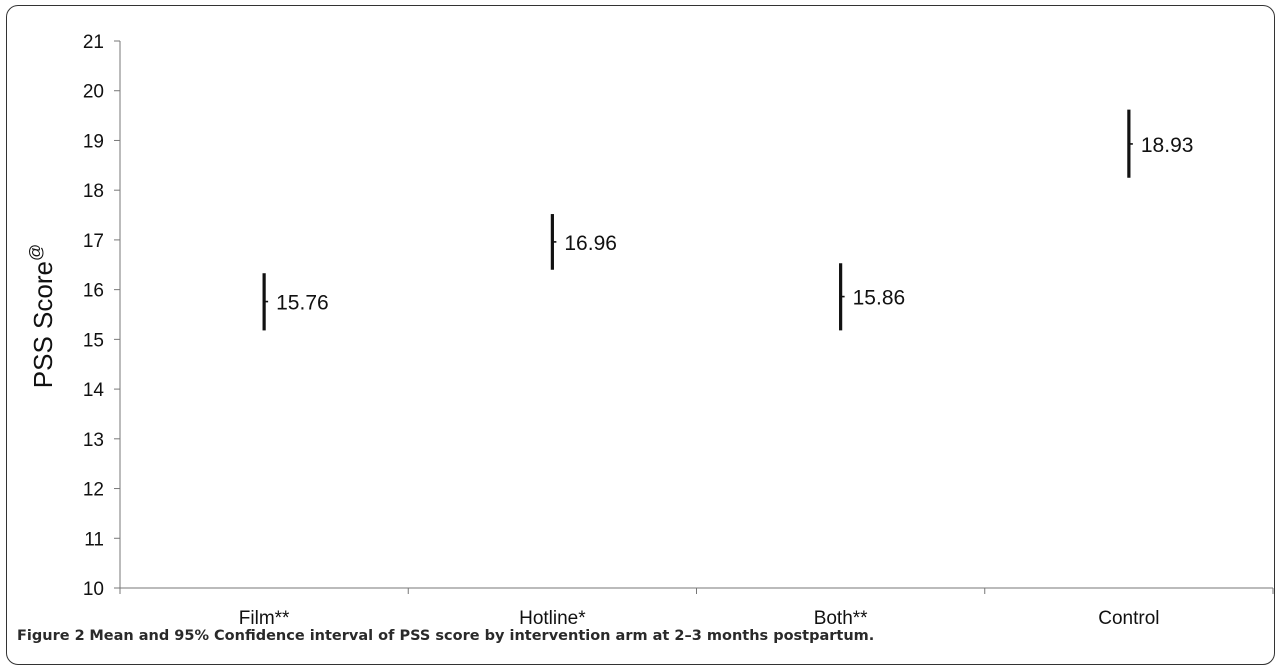 This screenshot has height=671, width=1279. What do you see at coordinates (93, 340) in the screenshot?
I see `y-tick-label: 15` at bounding box center [93, 340].